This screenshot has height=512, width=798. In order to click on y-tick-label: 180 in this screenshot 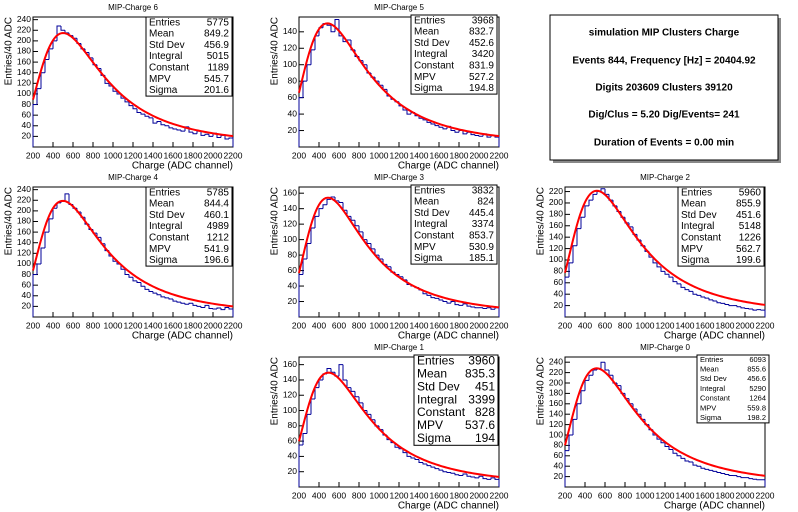, I will do `click(24, 221)`.